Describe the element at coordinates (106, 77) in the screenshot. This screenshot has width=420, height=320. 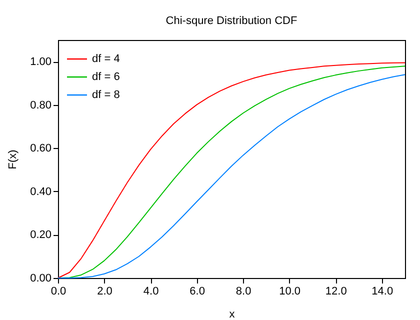
I see `legend-label: df = 6` at that location.